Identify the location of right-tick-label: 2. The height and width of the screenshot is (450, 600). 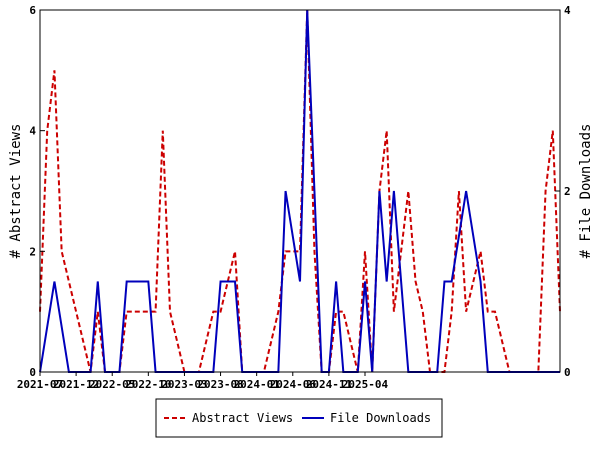
(567, 191).